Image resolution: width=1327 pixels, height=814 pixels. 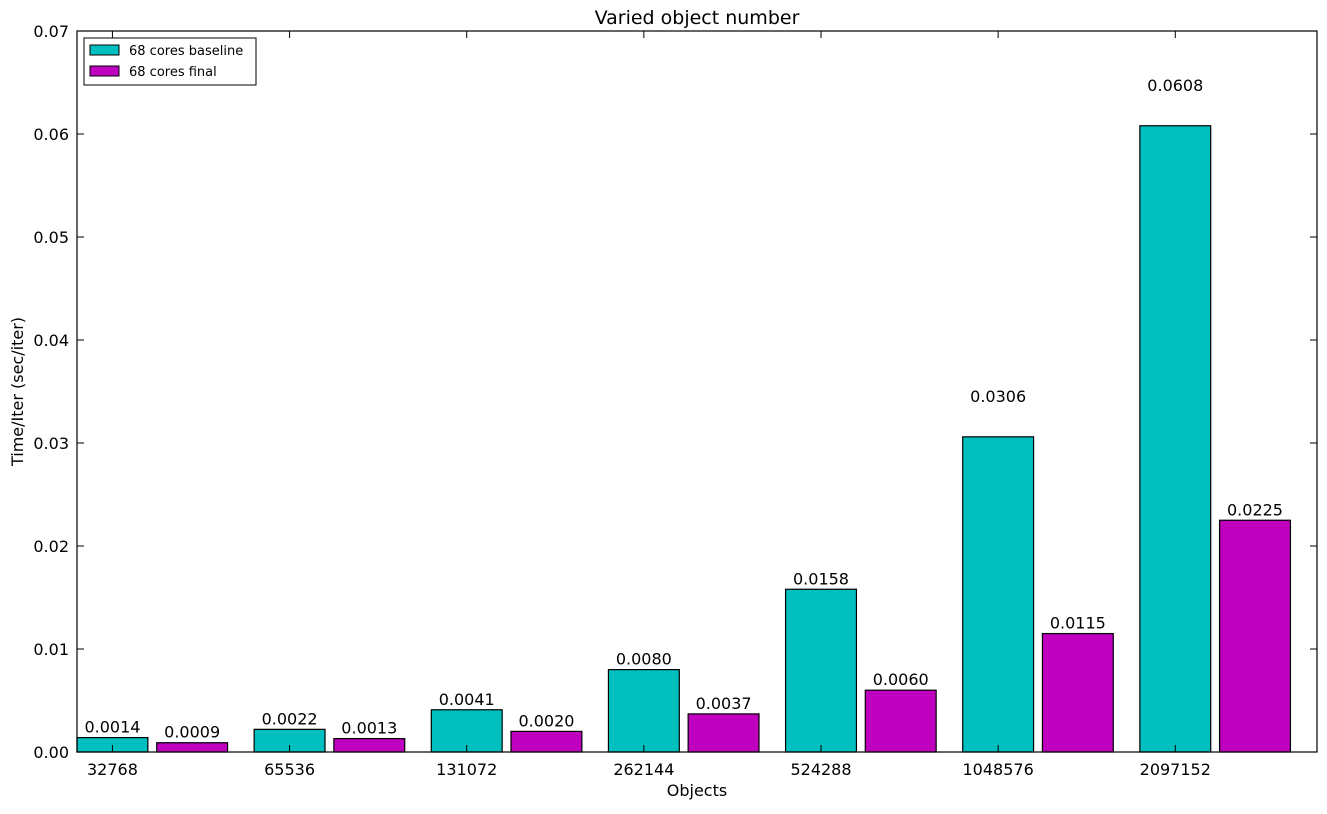 What do you see at coordinates (998, 769) in the screenshot?
I see `x-tick-label-1048576: 1048576` at bounding box center [998, 769].